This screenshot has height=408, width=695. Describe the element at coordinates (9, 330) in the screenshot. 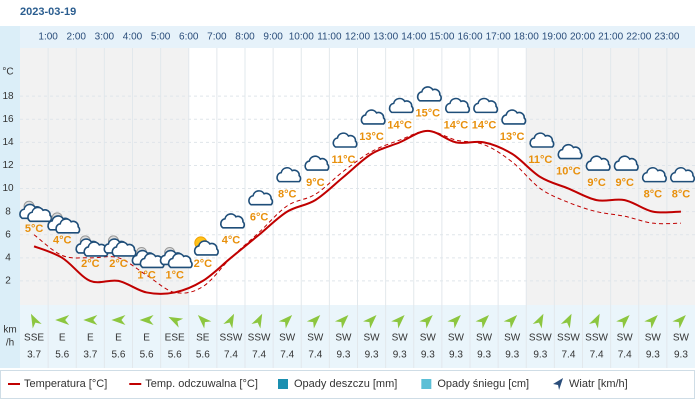

I see `wind-unit: km` at that location.